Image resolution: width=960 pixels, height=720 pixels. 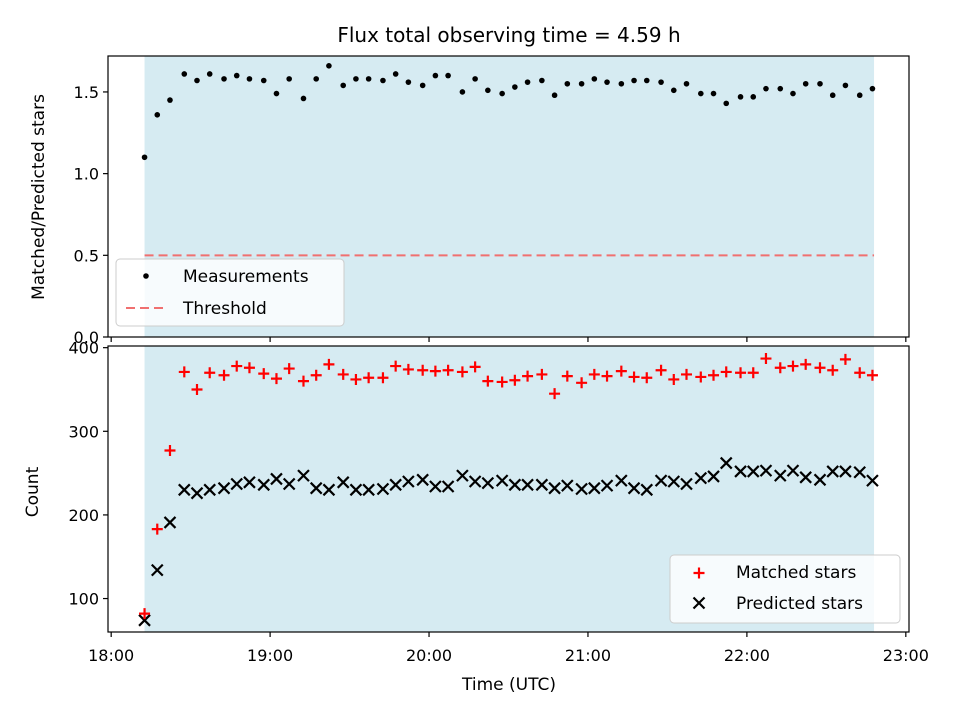 I want to click on bottom-y-tick-label: 400, so click(x=83, y=348).